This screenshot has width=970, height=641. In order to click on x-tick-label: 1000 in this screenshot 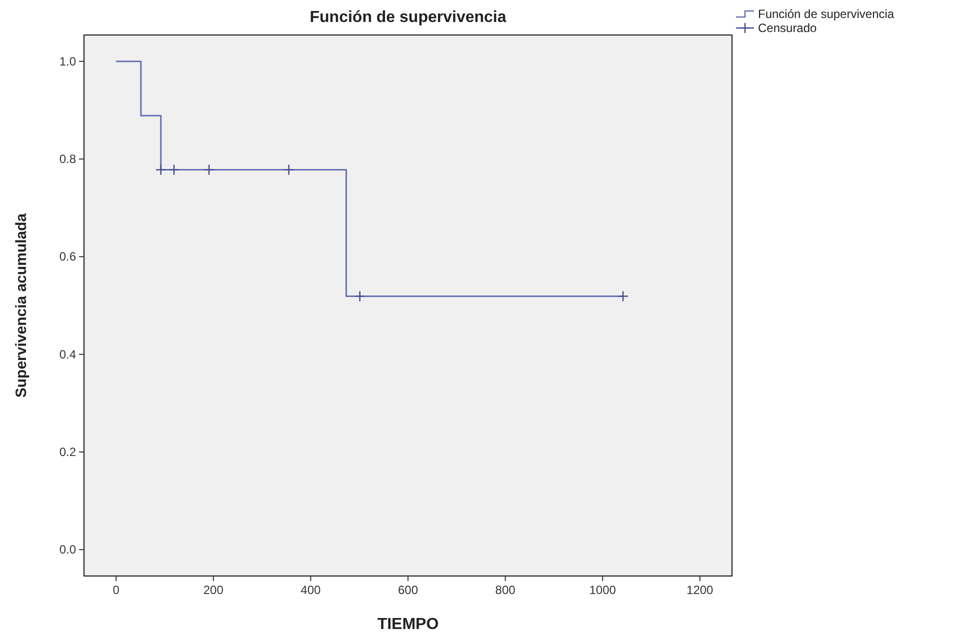, I will do `click(602, 590)`.